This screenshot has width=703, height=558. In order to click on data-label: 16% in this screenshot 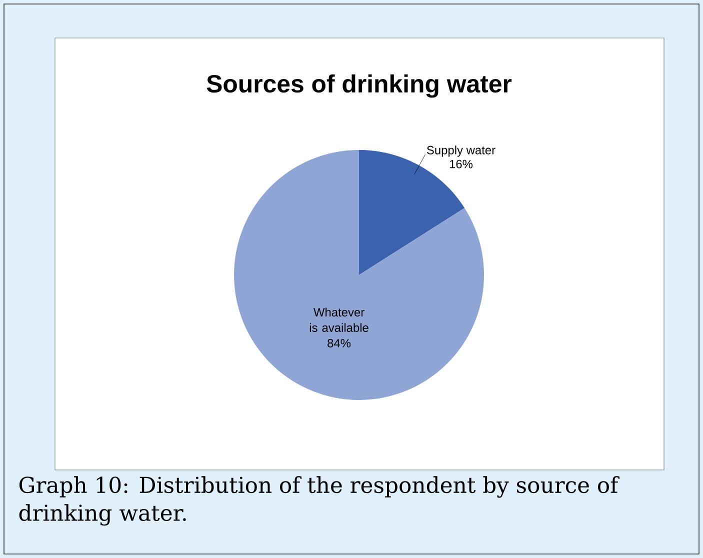, I will do `click(461, 164)`.